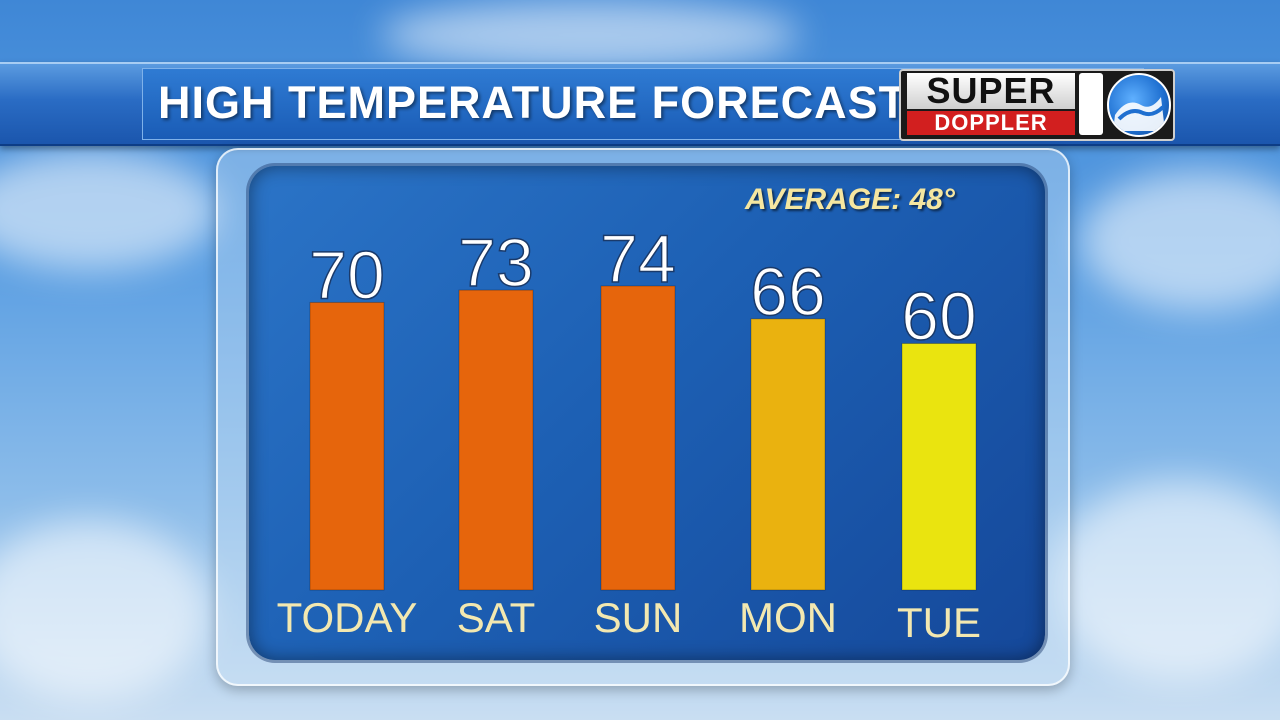 The height and width of the screenshot is (720, 1280). What do you see at coordinates (347, 275) in the screenshot?
I see `value-label-today: 70` at bounding box center [347, 275].